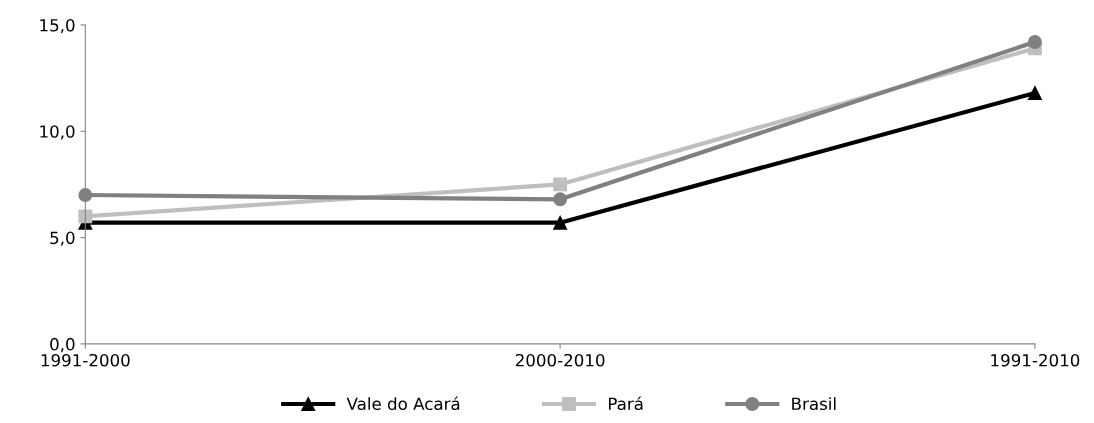 This screenshot has width=1094, height=423. What do you see at coordinates (814, 404) in the screenshot?
I see `legend-label: Brasil` at bounding box center [814, 404].